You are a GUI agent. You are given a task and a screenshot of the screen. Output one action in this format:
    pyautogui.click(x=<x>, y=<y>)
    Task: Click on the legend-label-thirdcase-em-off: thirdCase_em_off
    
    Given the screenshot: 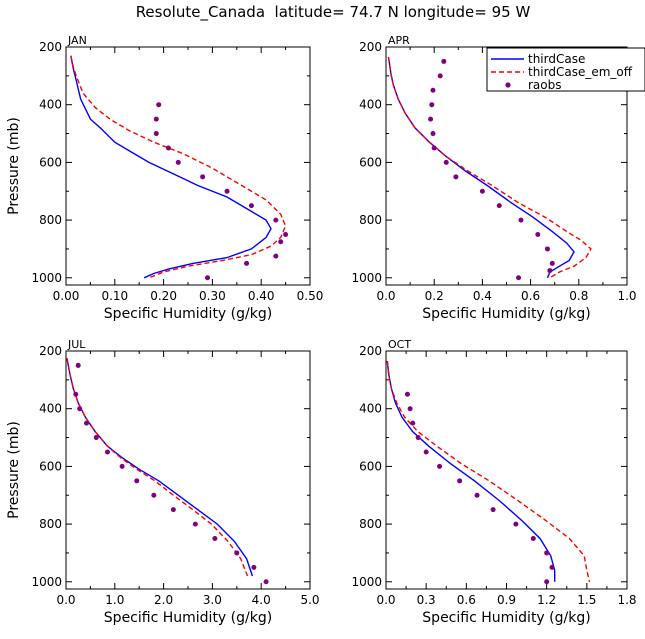 What is the action you would take?
    pyautogui.click(x=580, y=72)
    